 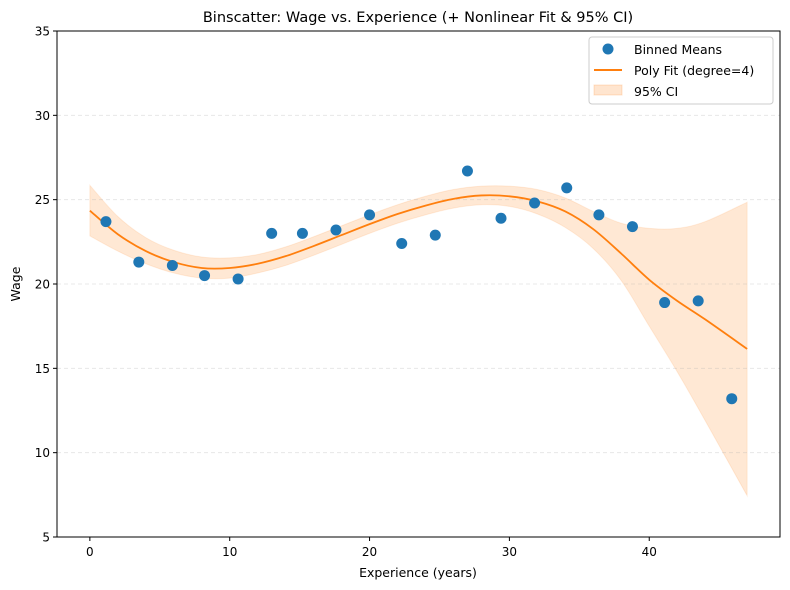 I want to click on legend-label-ci: 95% CI, so click(x=656, y=91).